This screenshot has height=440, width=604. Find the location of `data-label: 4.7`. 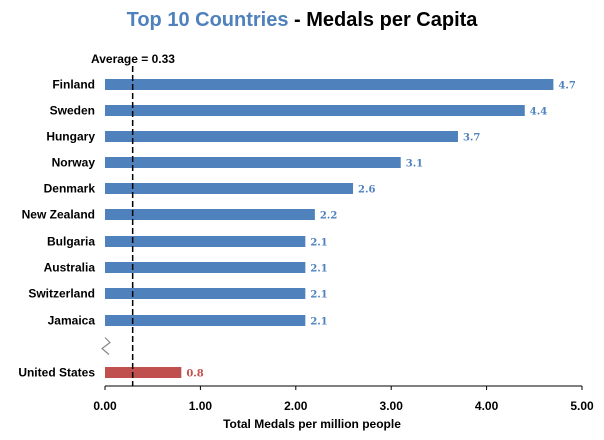

data-label: 4.7 is located at coordinates (566, 86).